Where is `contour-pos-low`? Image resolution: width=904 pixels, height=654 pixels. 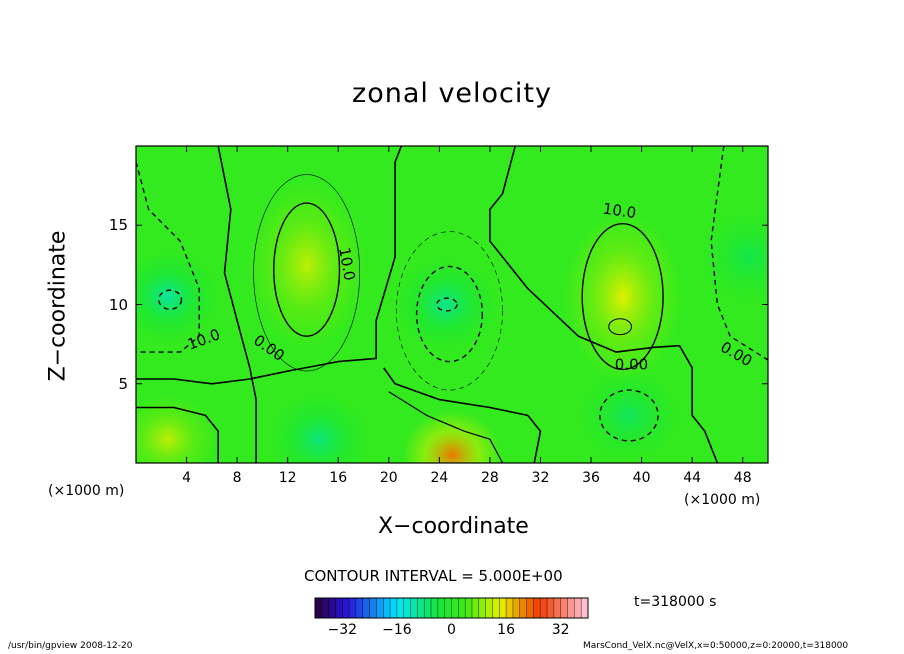 contour-pos-low is located at coordinates (446, 427).